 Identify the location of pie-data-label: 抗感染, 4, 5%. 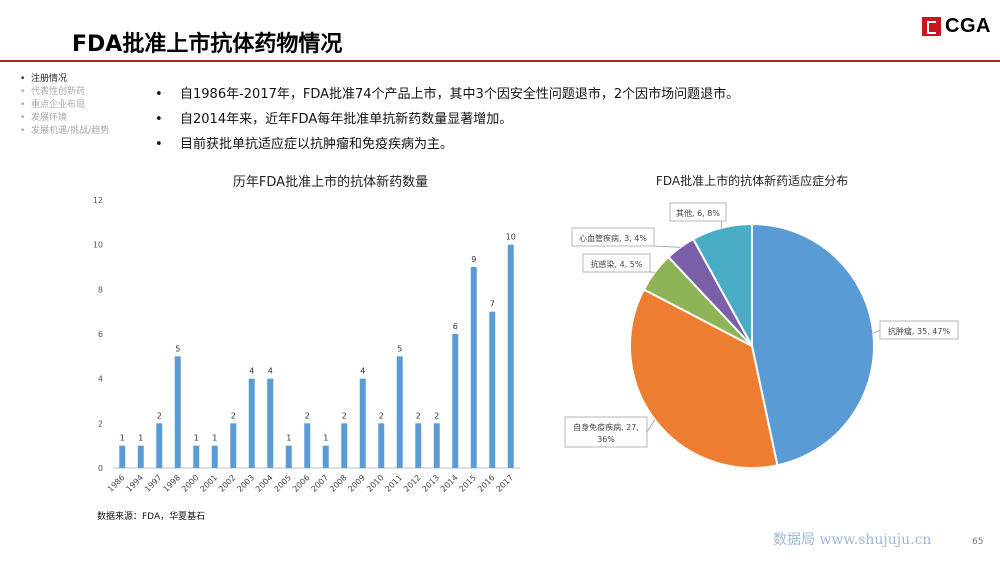
(617, 264).